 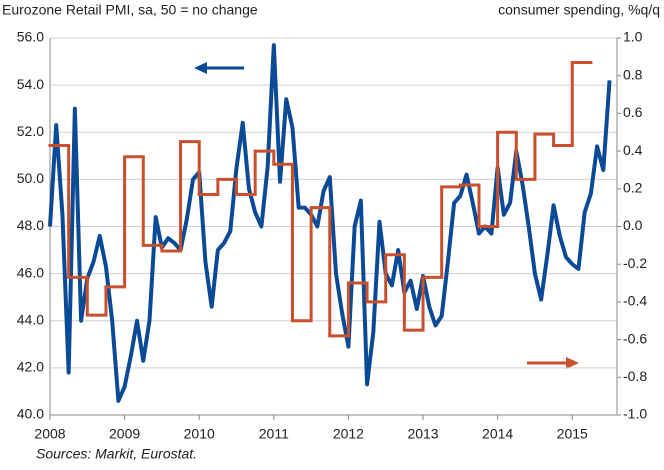 What do you see at coordinates (30, 272) in the screenshot?
I see `y-tick-label: 46.0` at bounding box center [30, 272].